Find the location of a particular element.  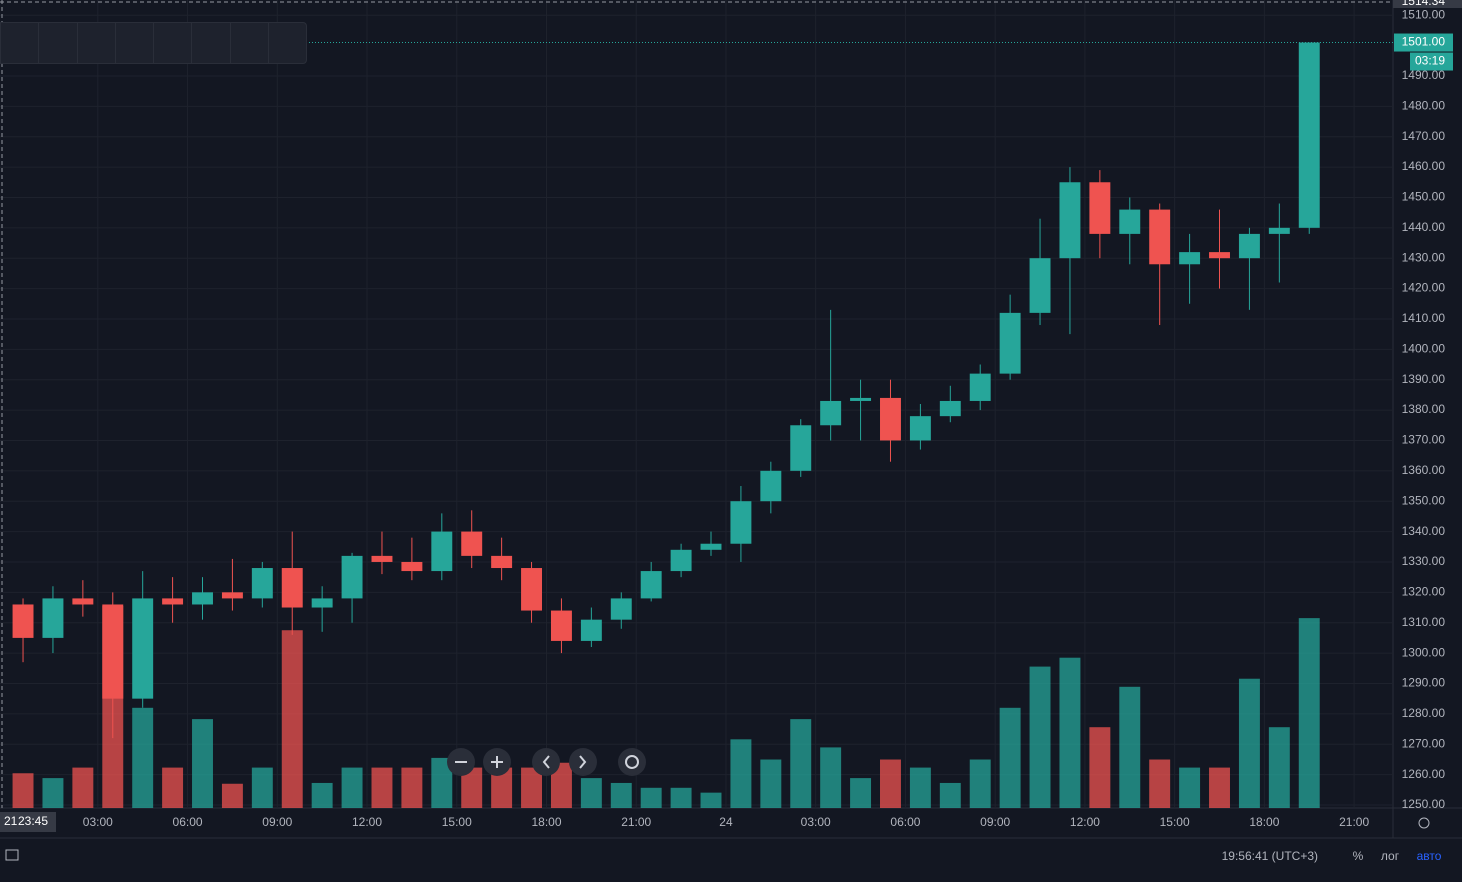

scale-button: авто is located at coordinates (1429, 856).